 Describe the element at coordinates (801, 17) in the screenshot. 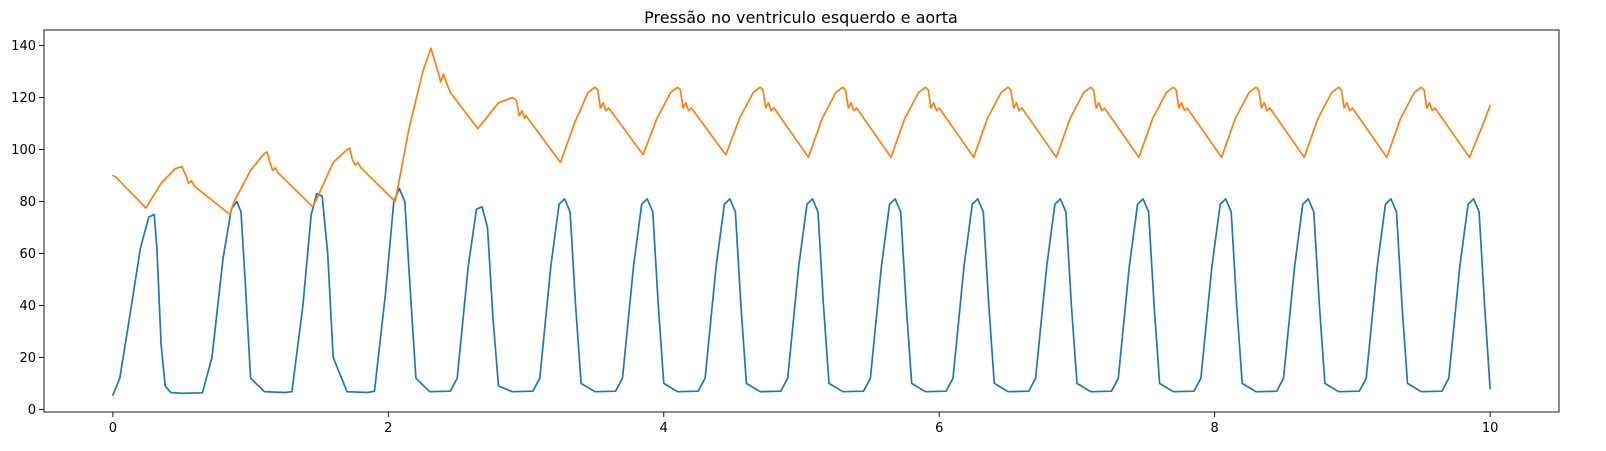

I see `chart-title: Pressão no ventriculo esquerdo e aorta` at that location.